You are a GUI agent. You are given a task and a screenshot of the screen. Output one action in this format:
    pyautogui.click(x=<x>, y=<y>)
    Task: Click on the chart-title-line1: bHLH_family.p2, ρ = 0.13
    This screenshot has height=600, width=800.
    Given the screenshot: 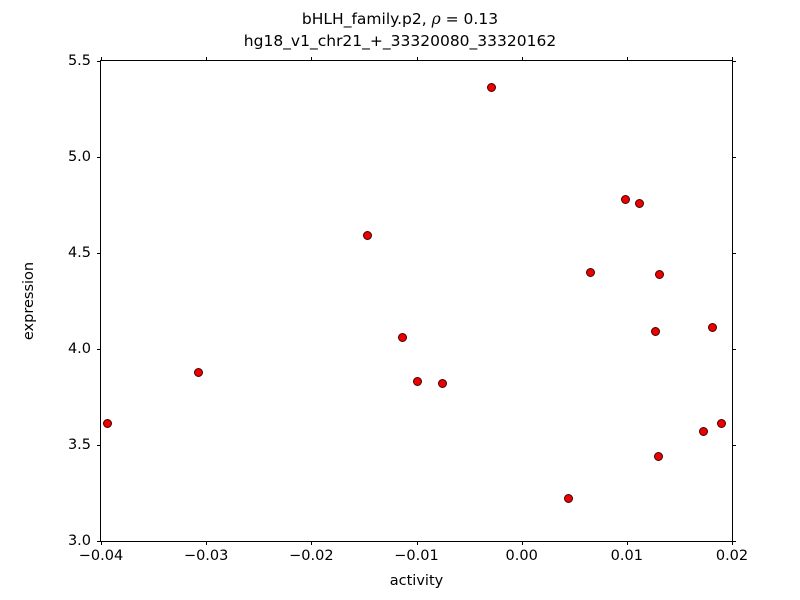 What is the action you would take?
    pyautogui.click(x=400, y=19)
    